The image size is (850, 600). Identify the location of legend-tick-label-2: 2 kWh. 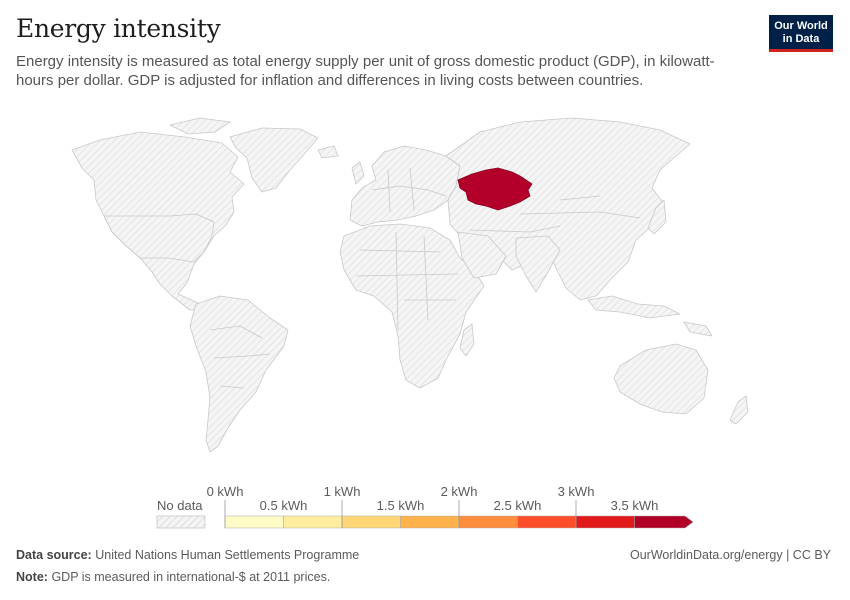
(459, 491).